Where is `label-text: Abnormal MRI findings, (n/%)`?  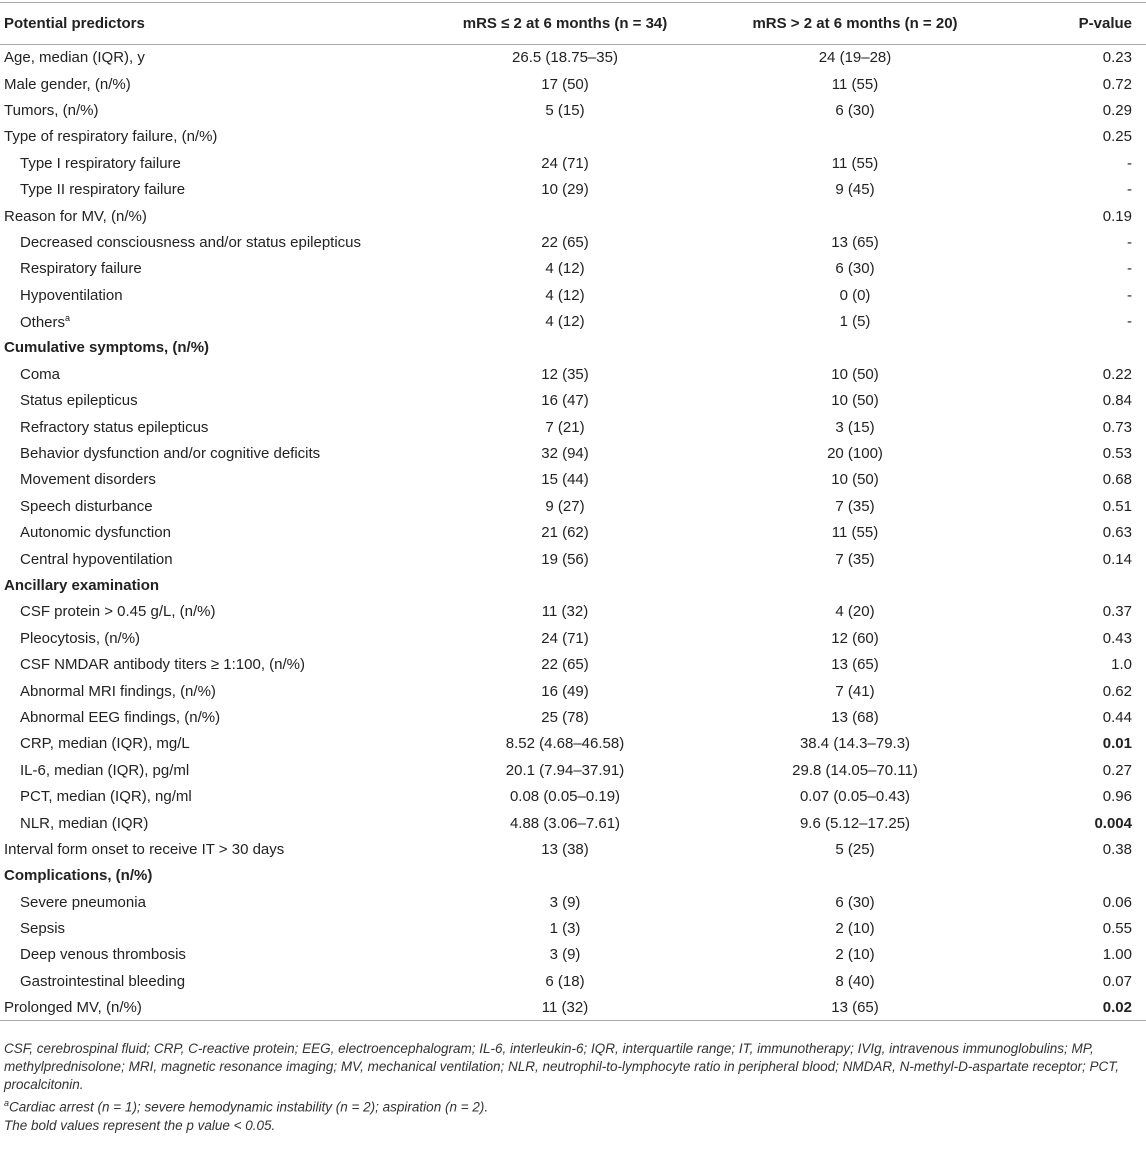 label-text: Abnormal MRI findings, (n/%) is located at coordinates (118, 691).